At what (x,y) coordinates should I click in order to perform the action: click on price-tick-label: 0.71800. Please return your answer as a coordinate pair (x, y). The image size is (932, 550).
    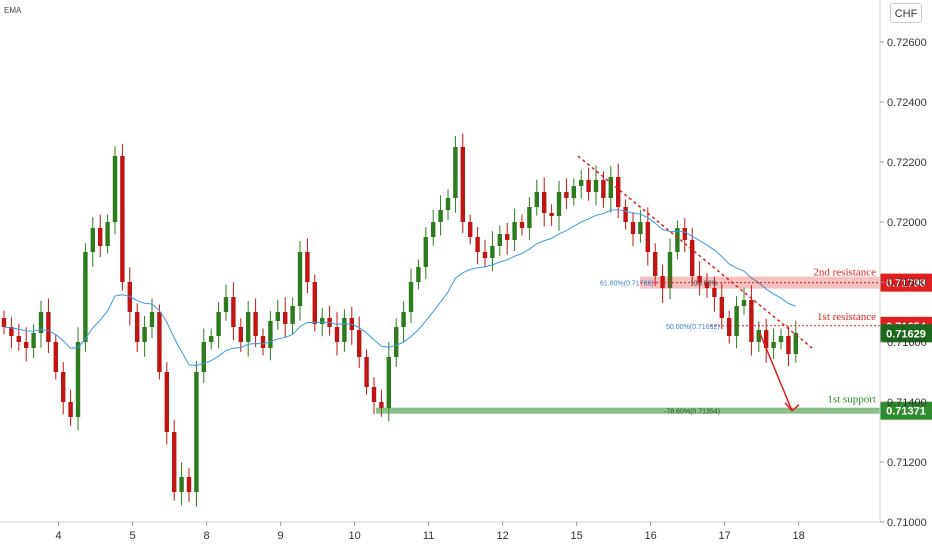
    Looking at the image, I should click on (907, 283).